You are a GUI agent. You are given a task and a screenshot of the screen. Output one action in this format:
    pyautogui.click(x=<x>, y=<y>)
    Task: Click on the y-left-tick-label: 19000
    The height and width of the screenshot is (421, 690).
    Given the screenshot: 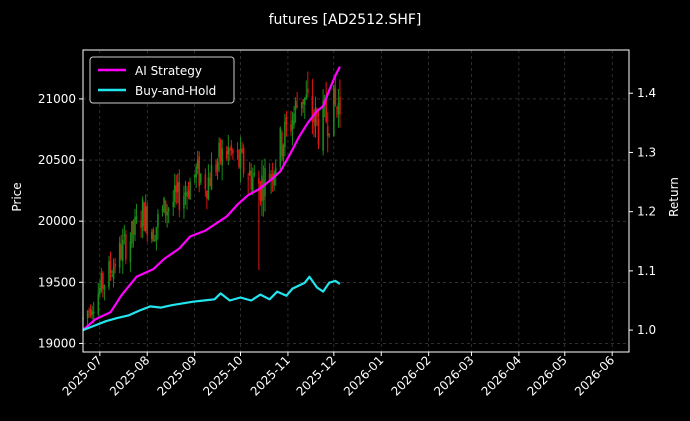 What is the action you would take?
    pyautogui.click(x=57, y=343)
    